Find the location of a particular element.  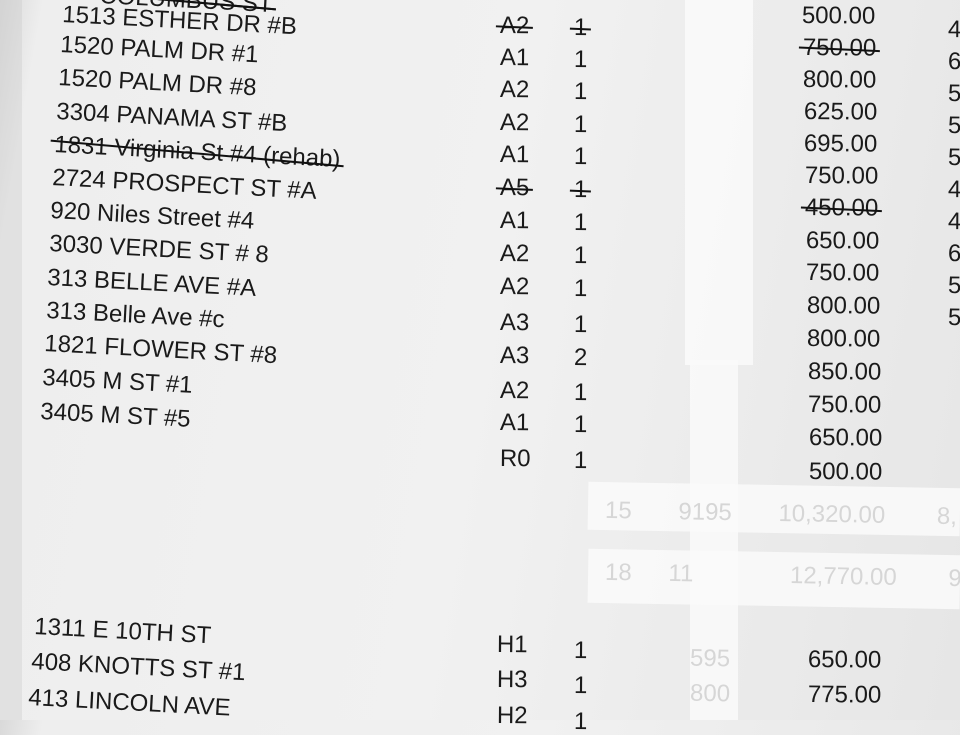

address-row: 313 Belle Ave #c is located at coordinates (135, 315).